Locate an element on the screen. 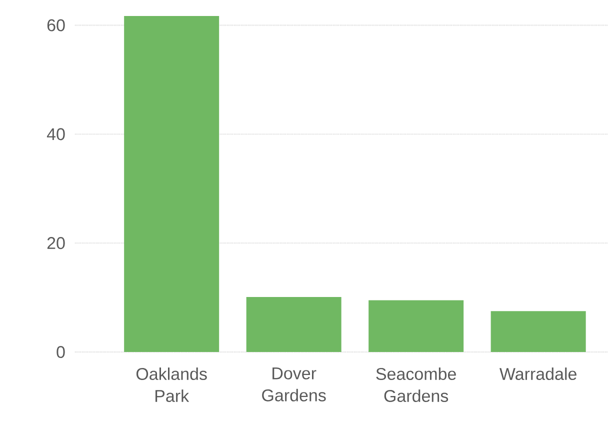  y-tick-label: 60 is located at coordinates (56, 25).